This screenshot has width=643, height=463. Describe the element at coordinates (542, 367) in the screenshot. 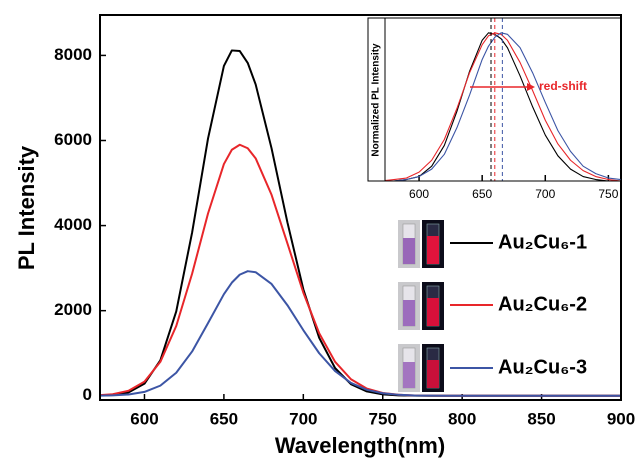

I see `legend-label: Au₂Cu₆-3` at that location.